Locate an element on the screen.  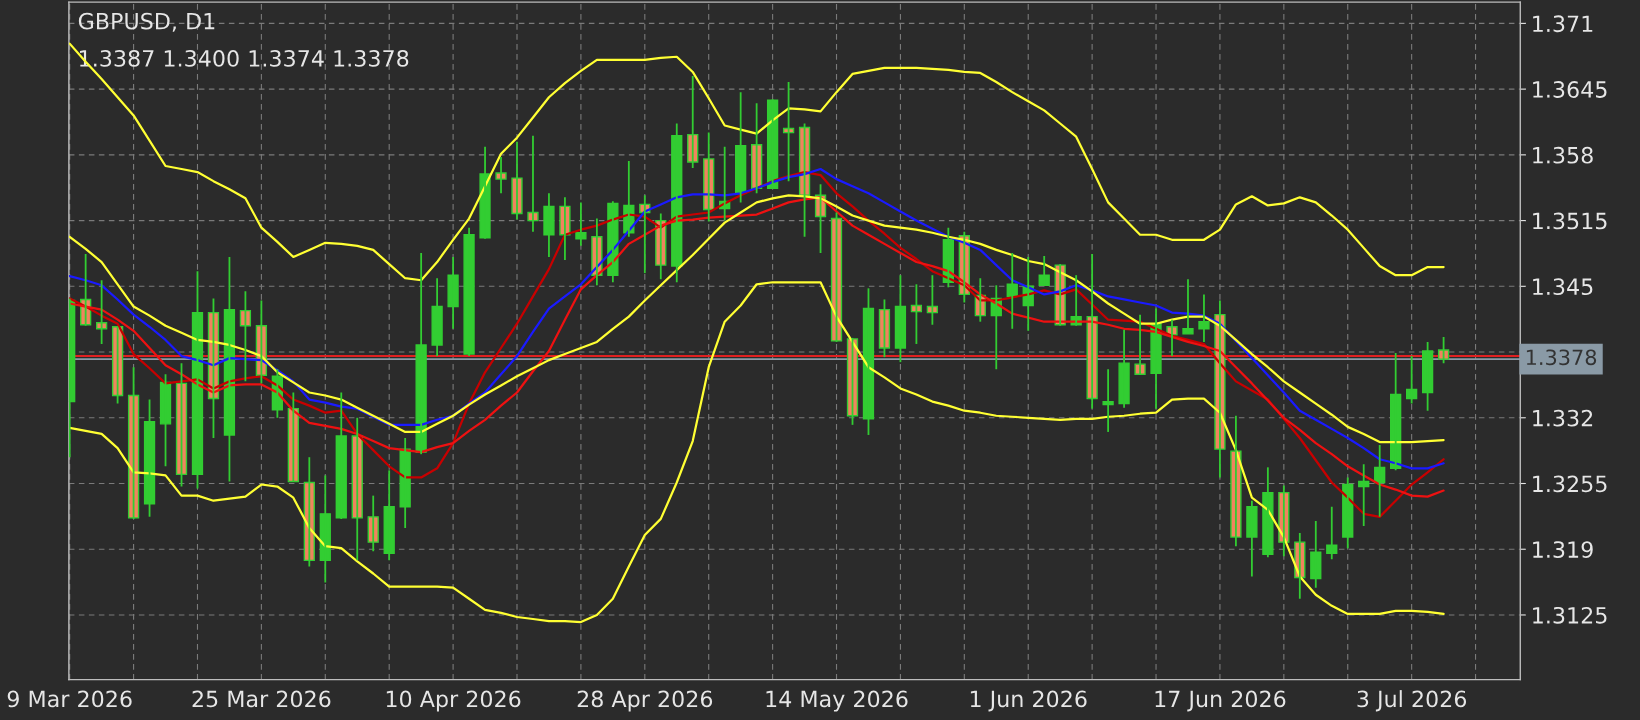
ref-line-label: 1.3378 is located at coordinates (1561, 357).